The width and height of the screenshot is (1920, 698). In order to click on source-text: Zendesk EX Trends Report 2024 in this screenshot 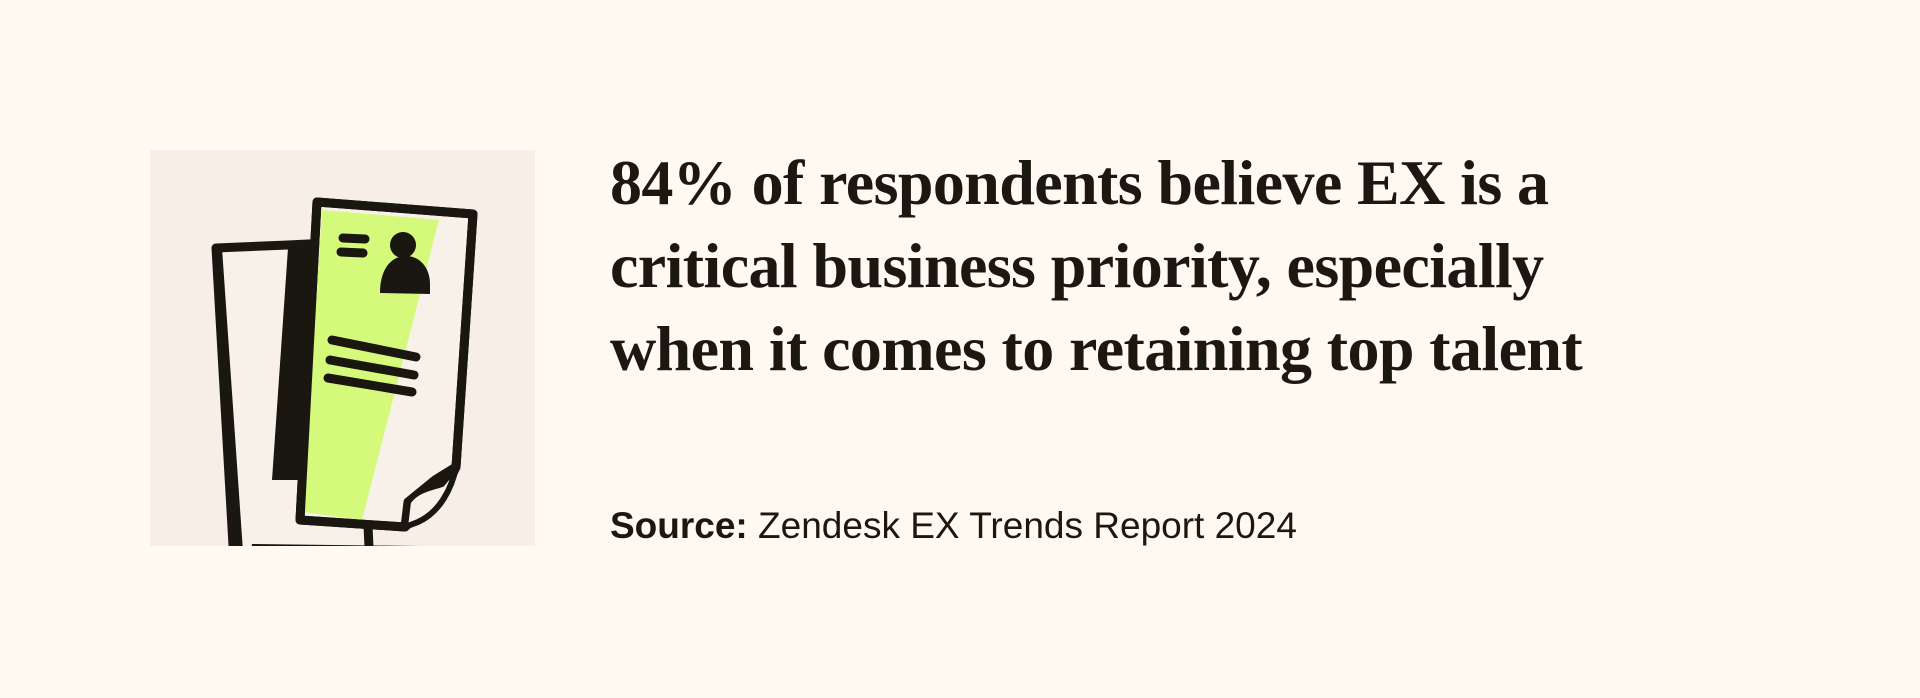, I will do `click(1027, 525)`.